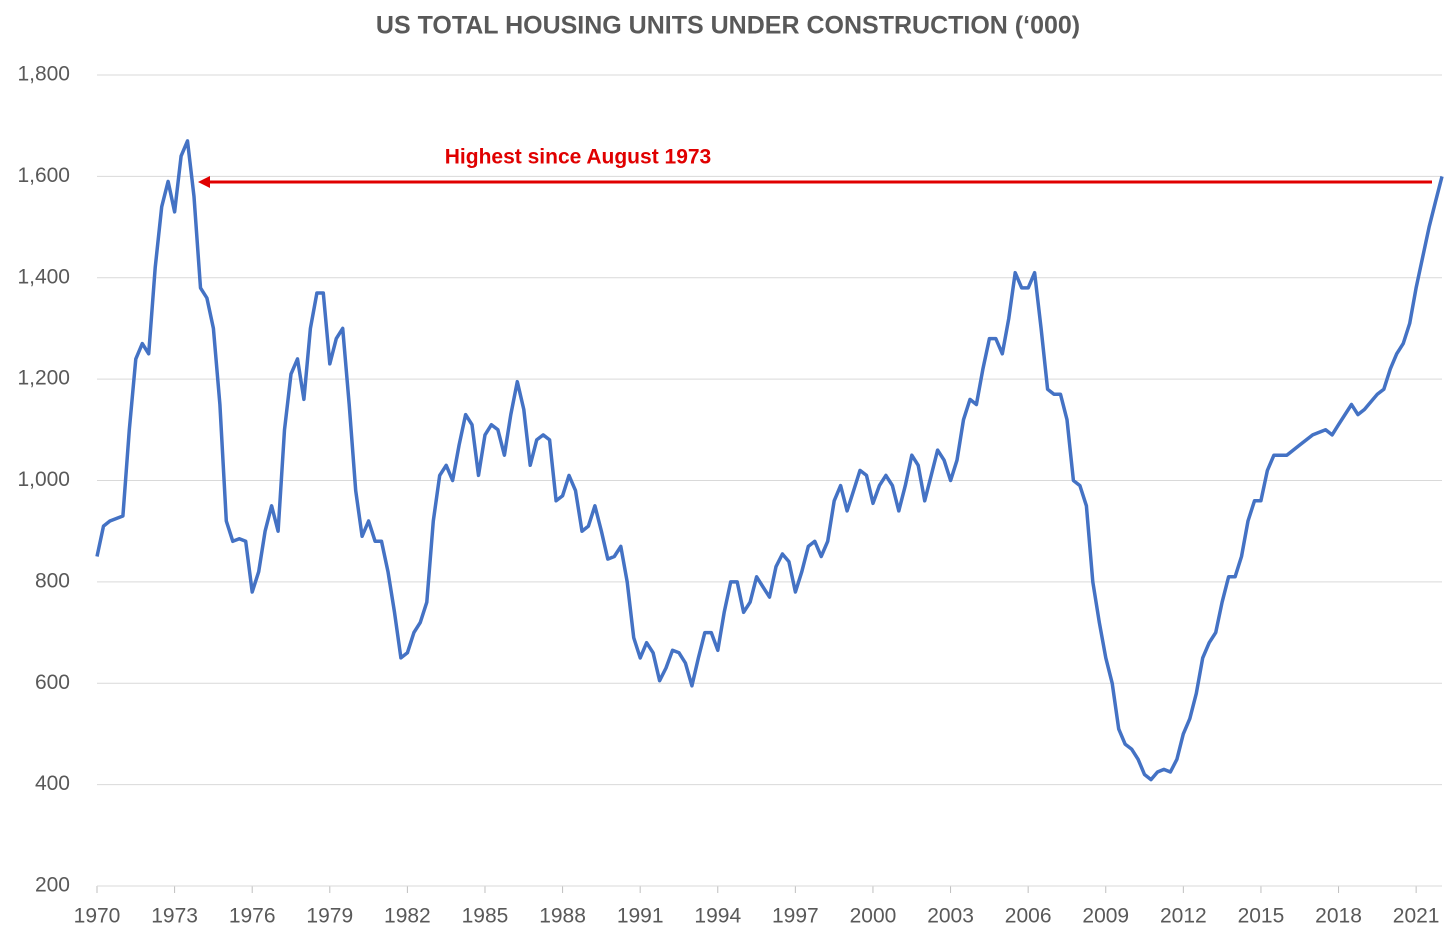  What do you see at coordinates (485, 916) in the screenshot?
I see `x-tick-label: 1985` at bounding box center [485, 916].